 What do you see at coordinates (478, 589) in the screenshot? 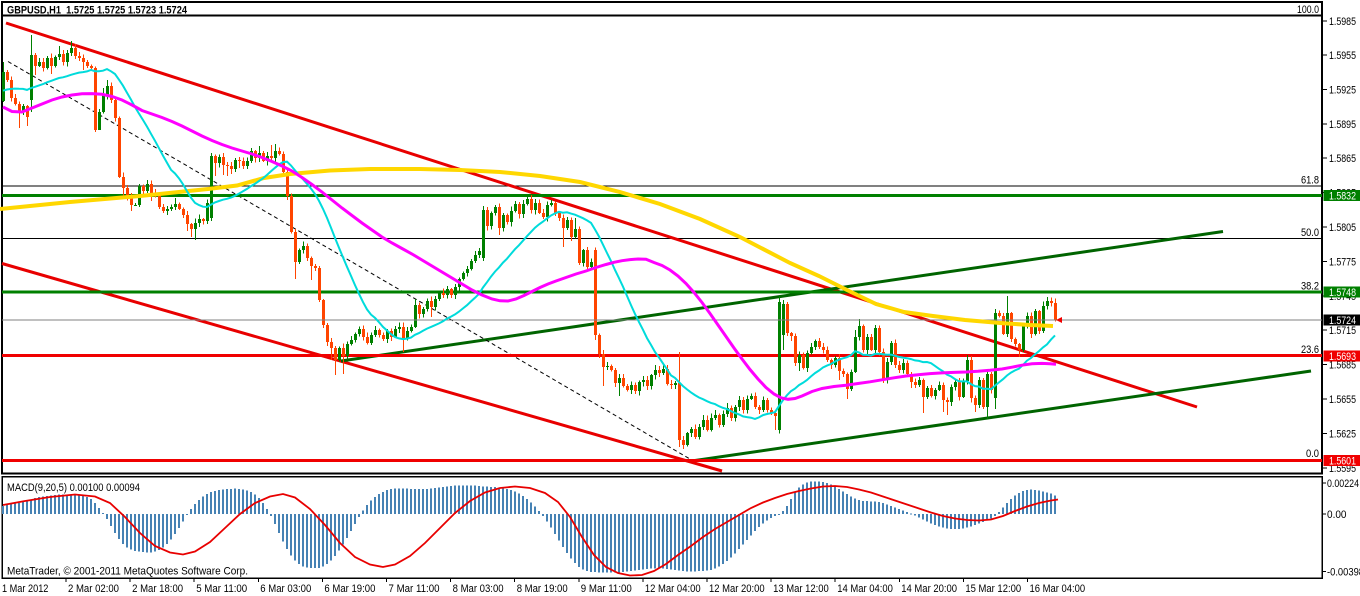
I see `svg-text: 8 Mar 03:00` at bounding box center [478, 589].